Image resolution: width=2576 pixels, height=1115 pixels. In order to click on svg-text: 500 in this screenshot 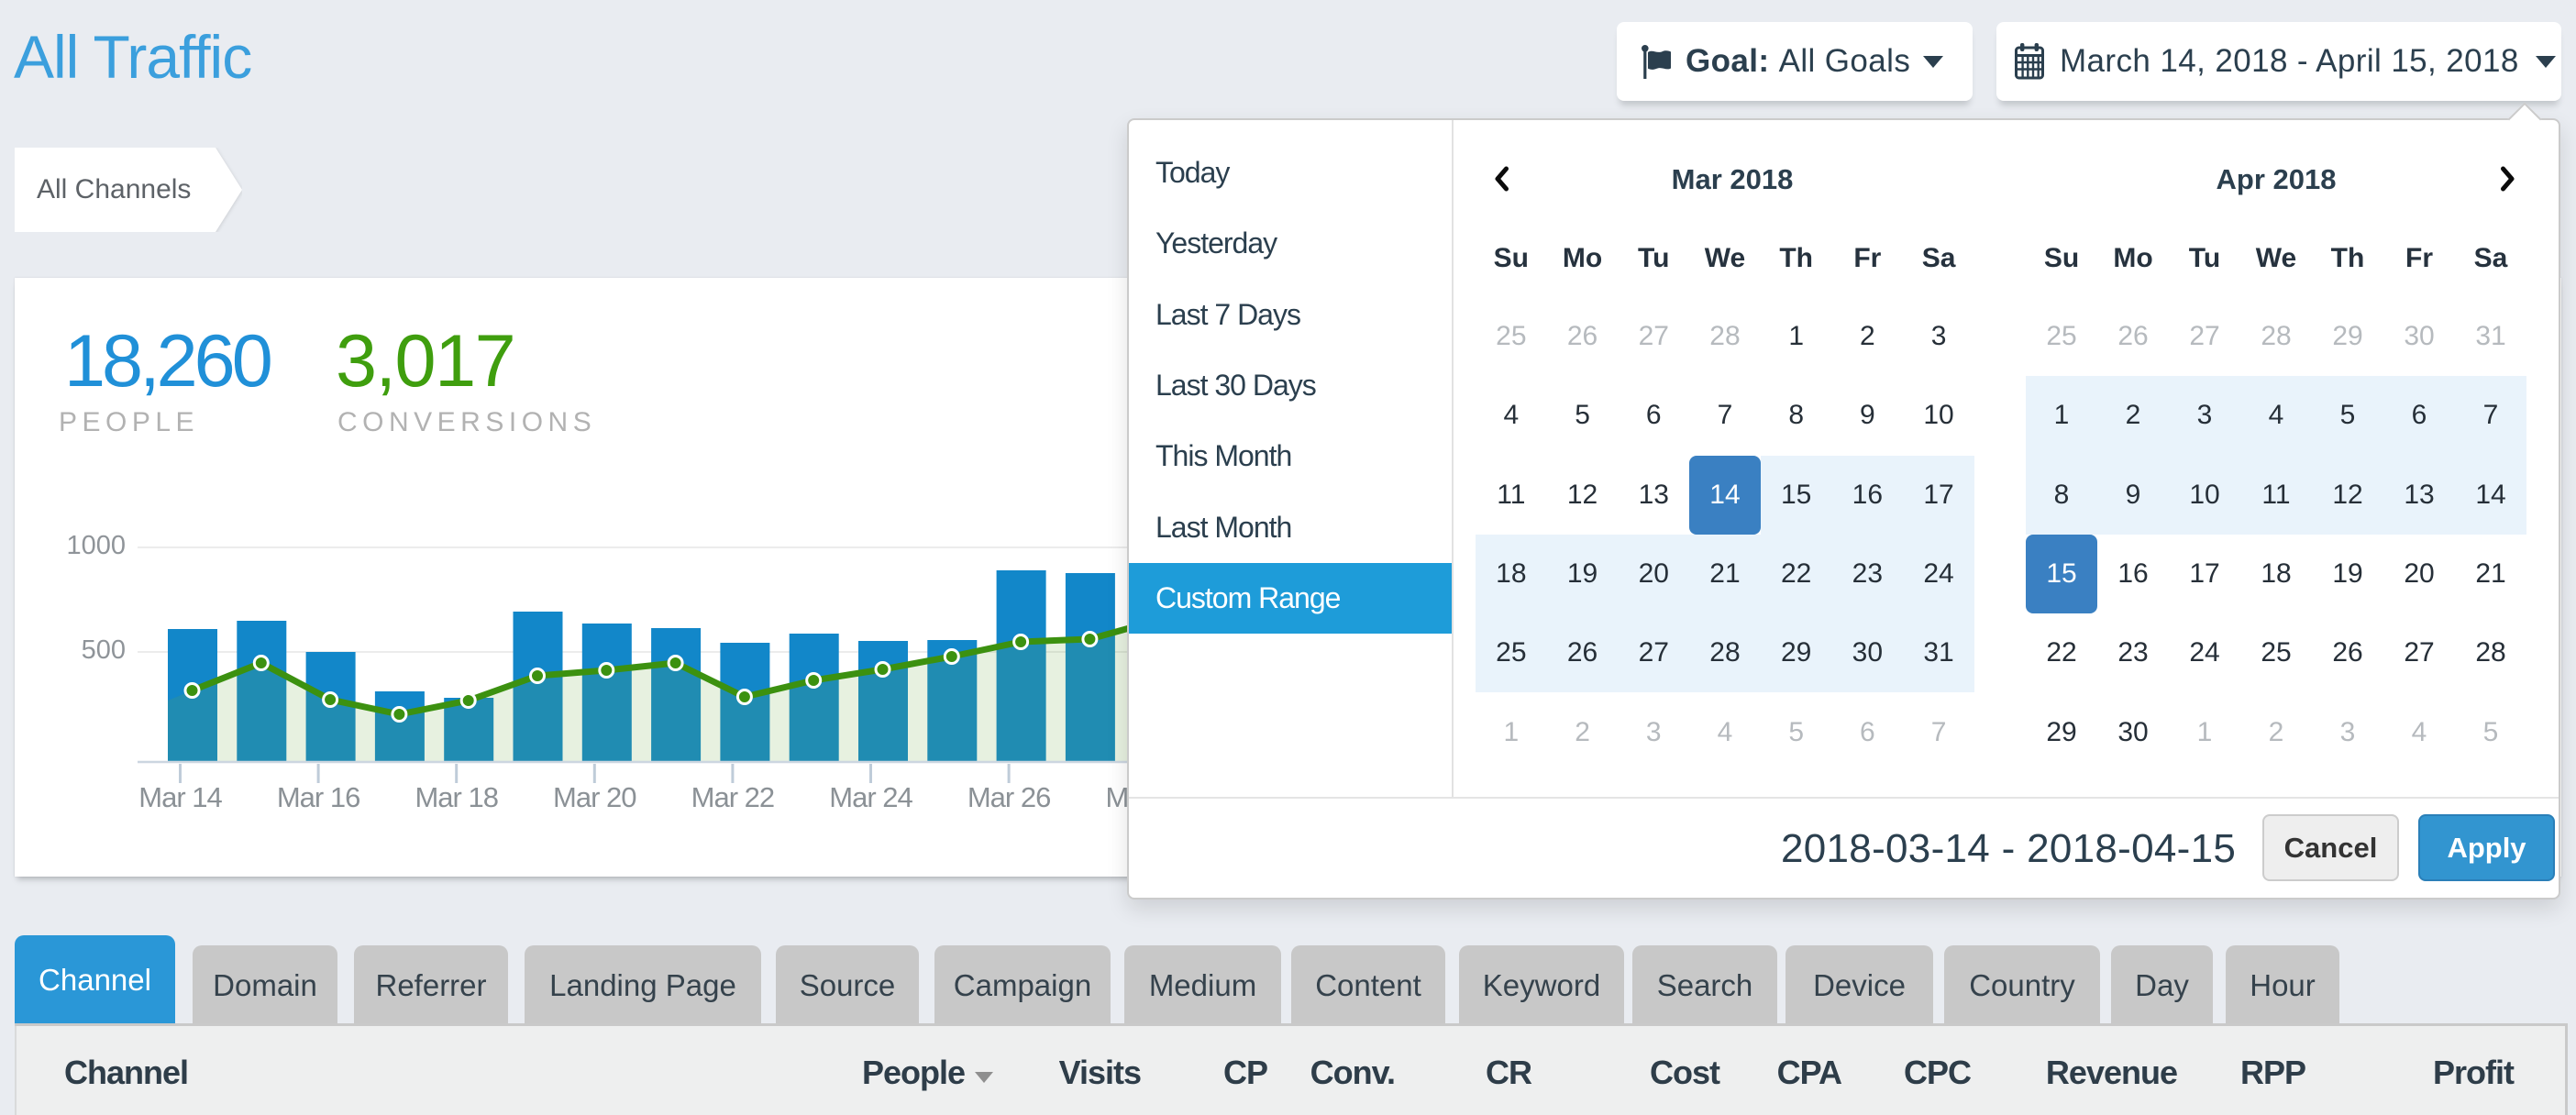, I will do `click(104, 650)`.